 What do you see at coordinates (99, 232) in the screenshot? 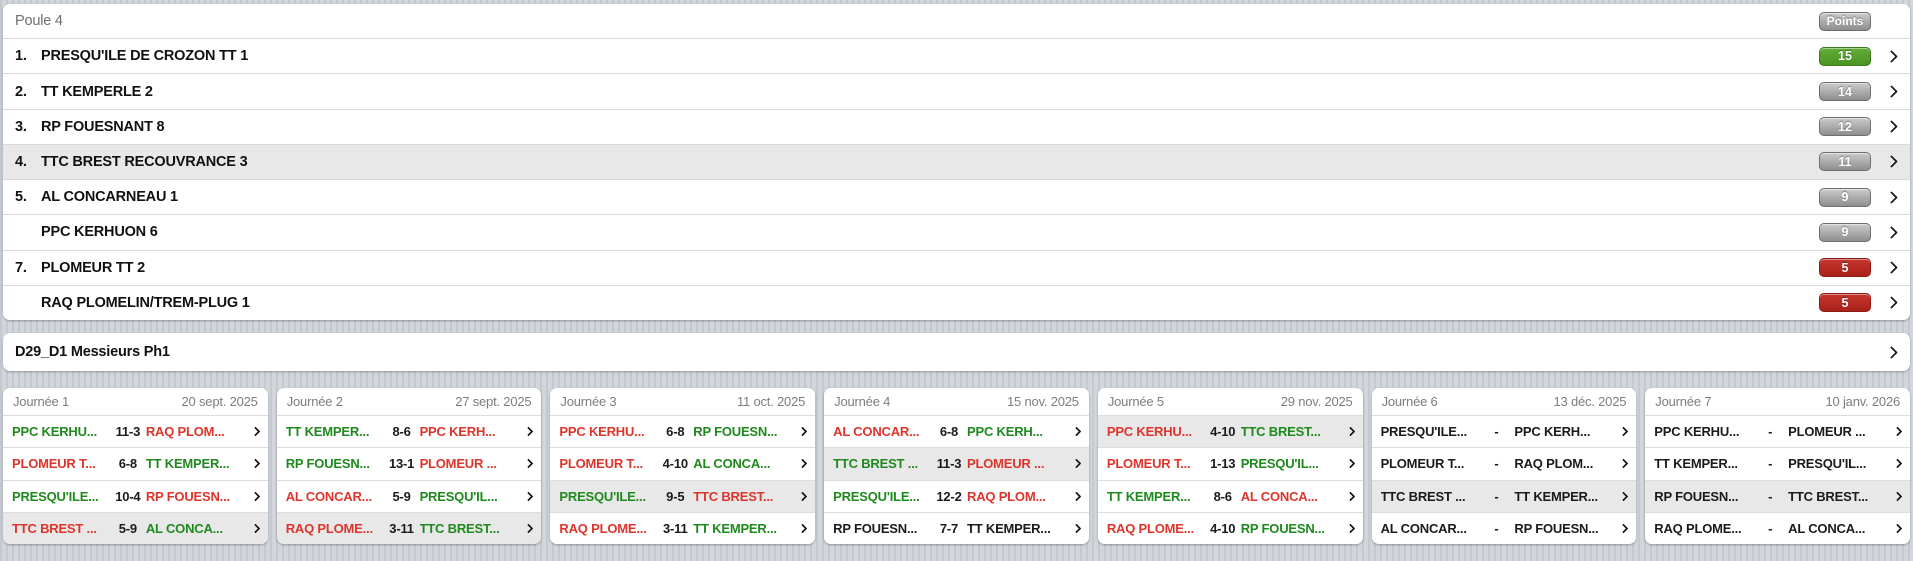
I see `team-name: PPC KERHUON 6` at bounding box center [99, 232].